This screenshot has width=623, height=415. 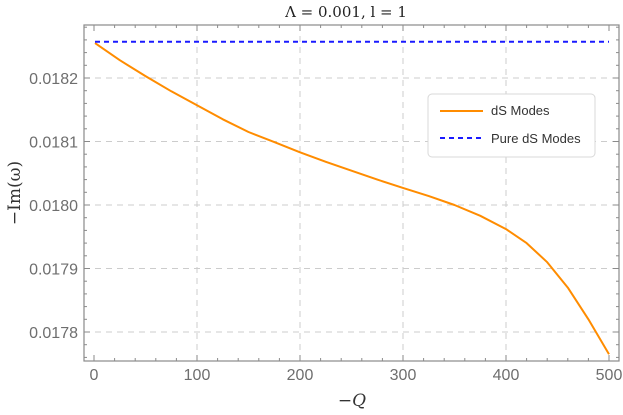 I want to click on x-axis-label: −Q, so click(x=352, y=401).